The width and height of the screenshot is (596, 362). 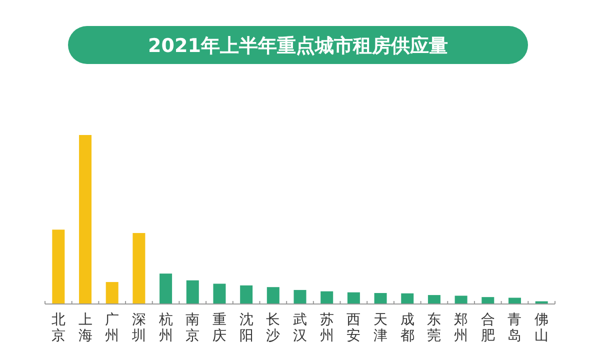 What do you see at coordinates (193, 328) in the screenshot?
I see `x-tick-label: 南京` at bounding box center [193, 328].